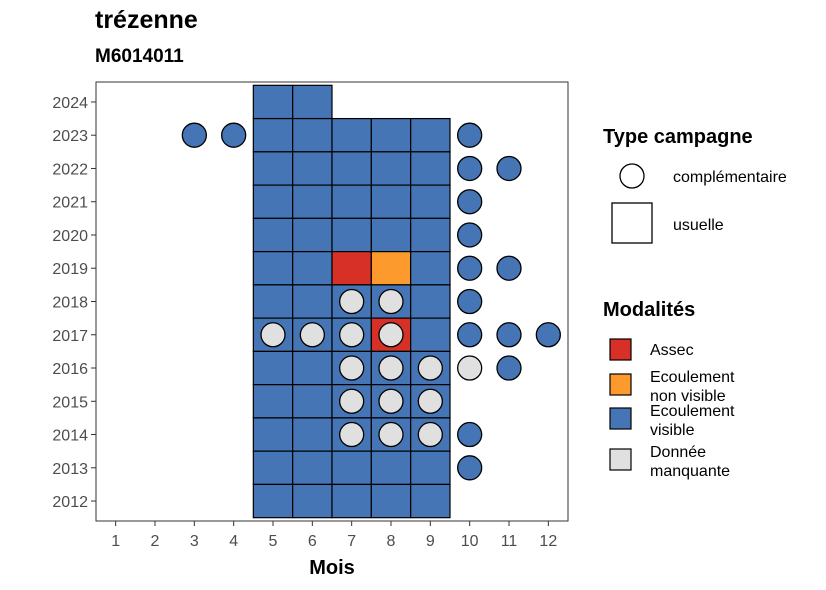 The height and width of the screenshot is (590, 826). I want to click on x-tick-label: 1, so click(115, 541).